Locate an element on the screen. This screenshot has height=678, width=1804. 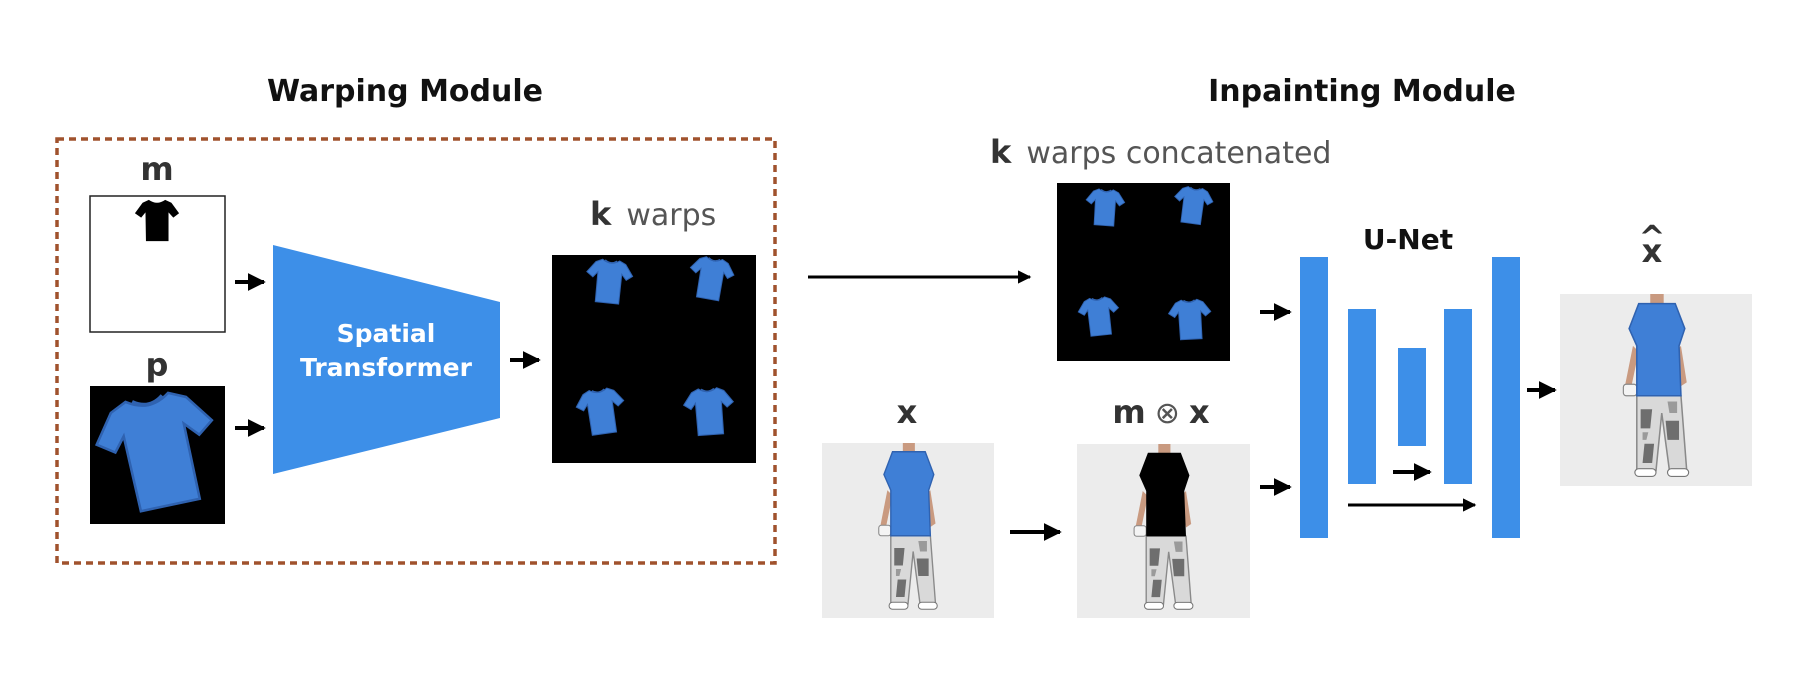
unet-block is located at coordinates (1410, 397).